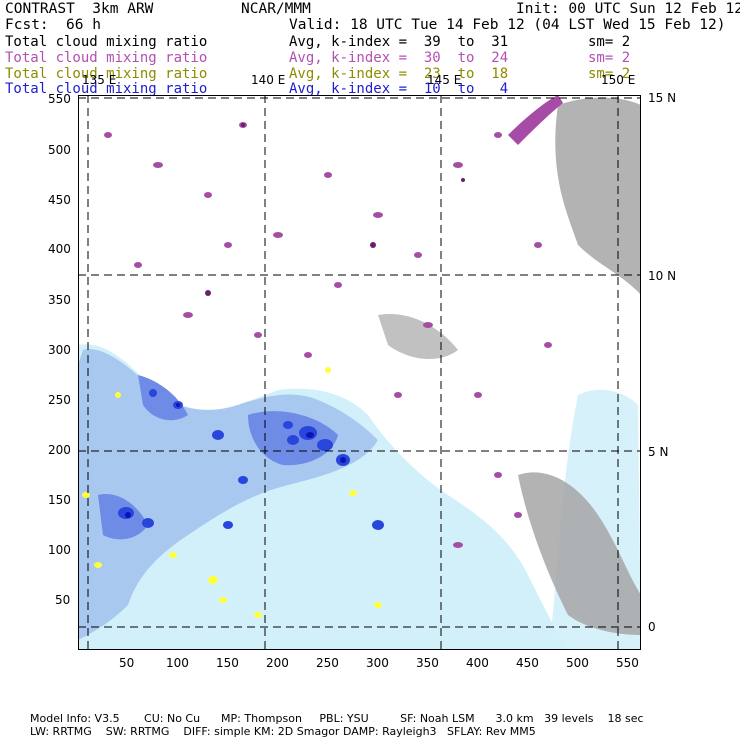  I want to click on convective-cores-dark, so click(235, 460).